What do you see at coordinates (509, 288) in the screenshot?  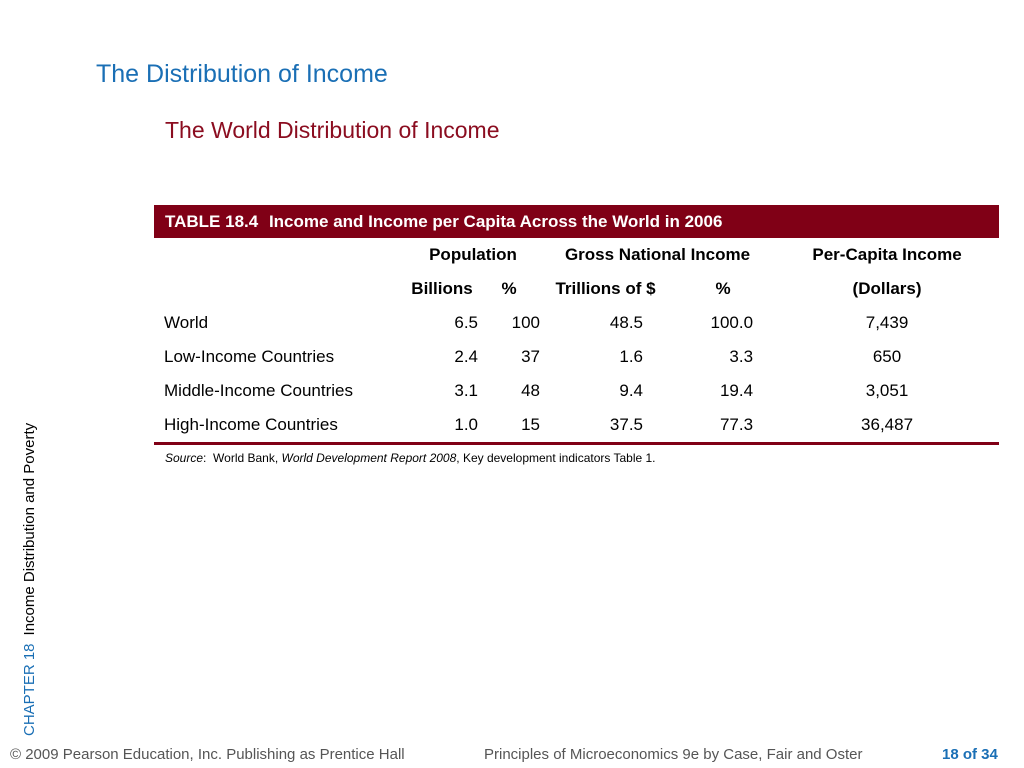 I see `sub-header-pop-percent: %` at bounding box center [509, 288].